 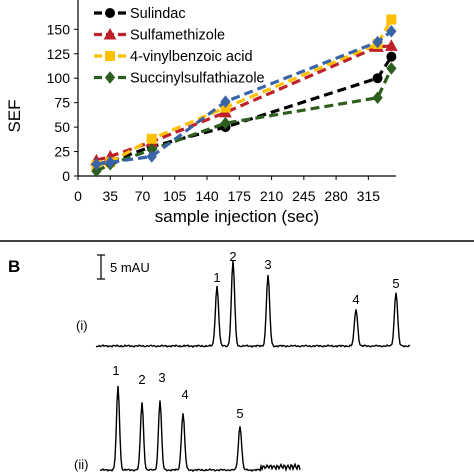 What do you see at coordinates (59, 78) in the screenshot?
I see `y-tick-label: 100` at bounding box center [59, 78].